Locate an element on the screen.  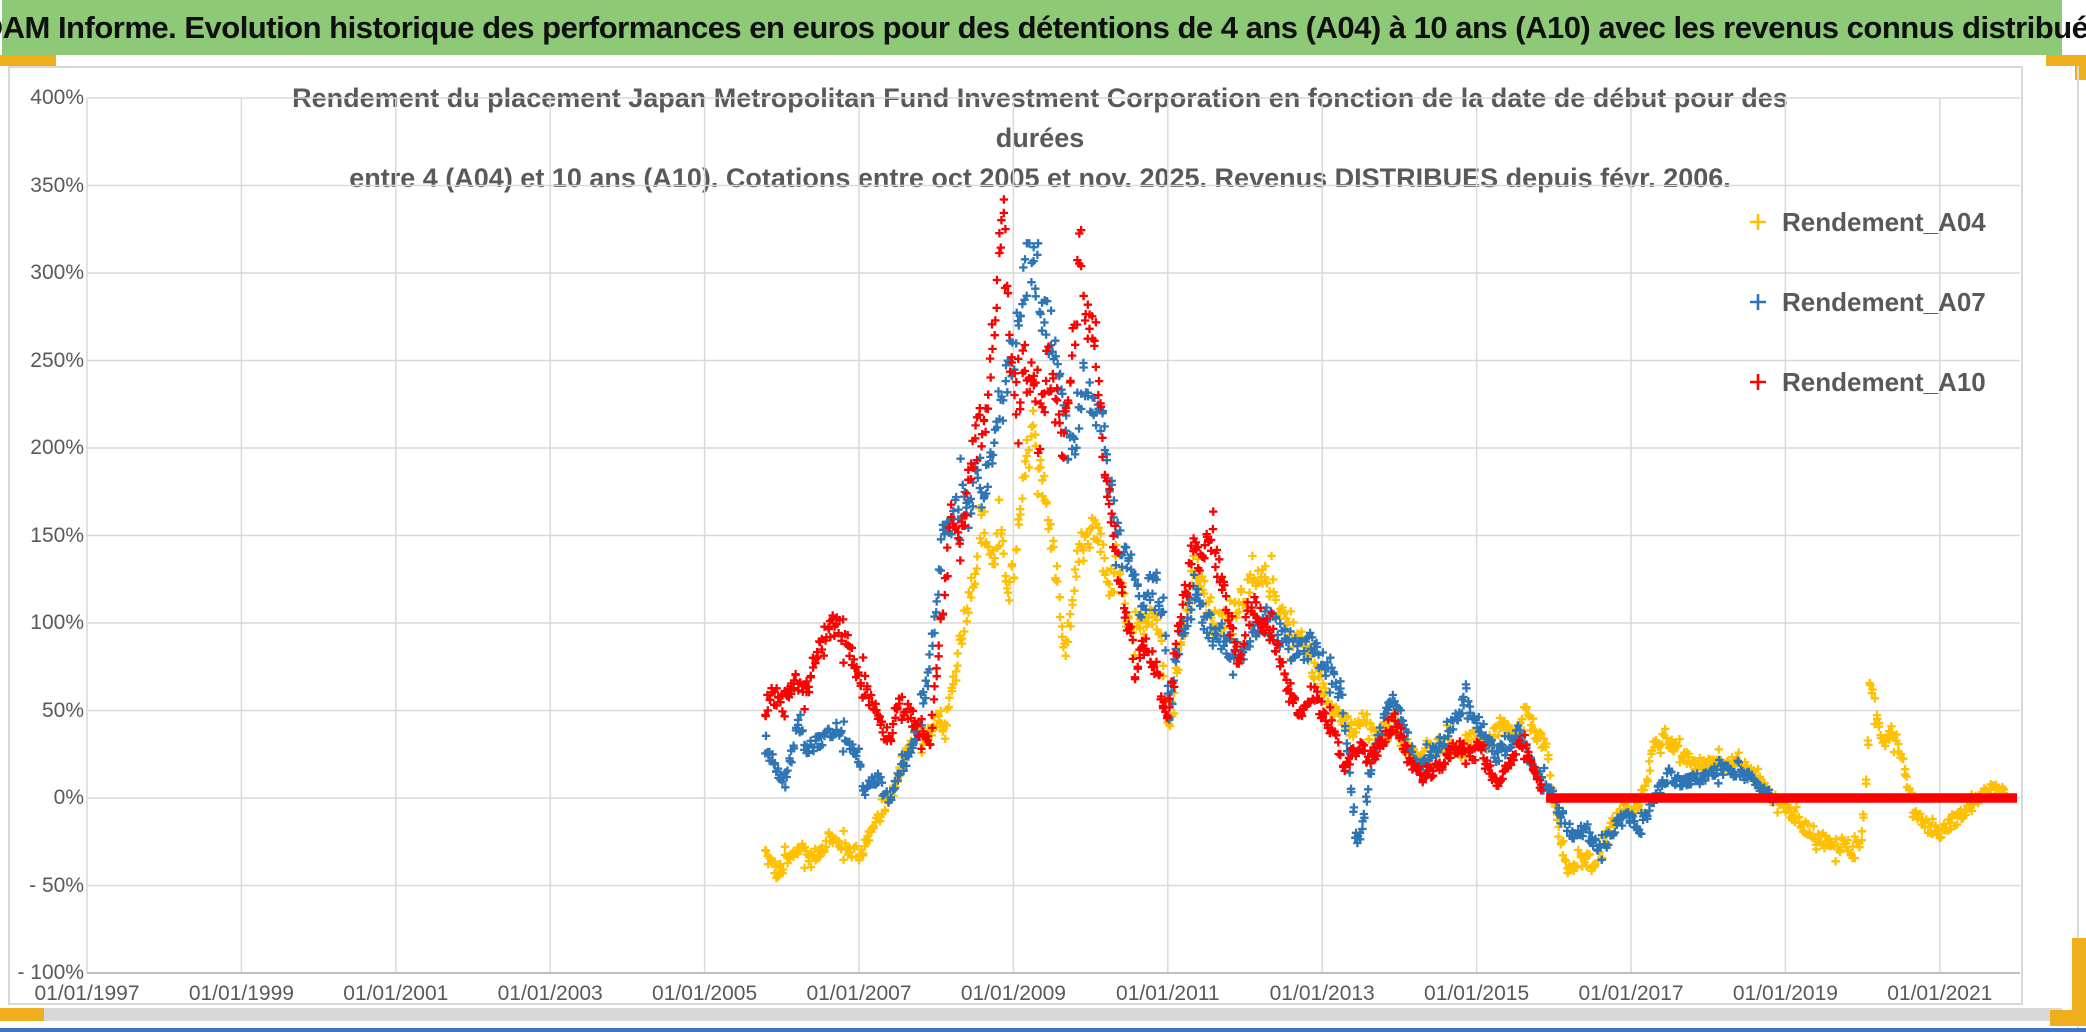
legend-label: Rendement_A07 is located at coordinates (1884, 301).